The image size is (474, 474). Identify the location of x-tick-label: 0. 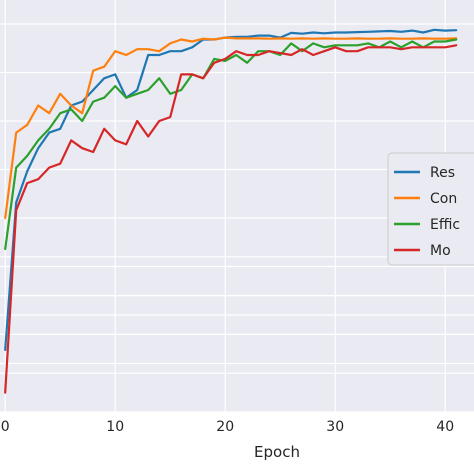
(5, 427).